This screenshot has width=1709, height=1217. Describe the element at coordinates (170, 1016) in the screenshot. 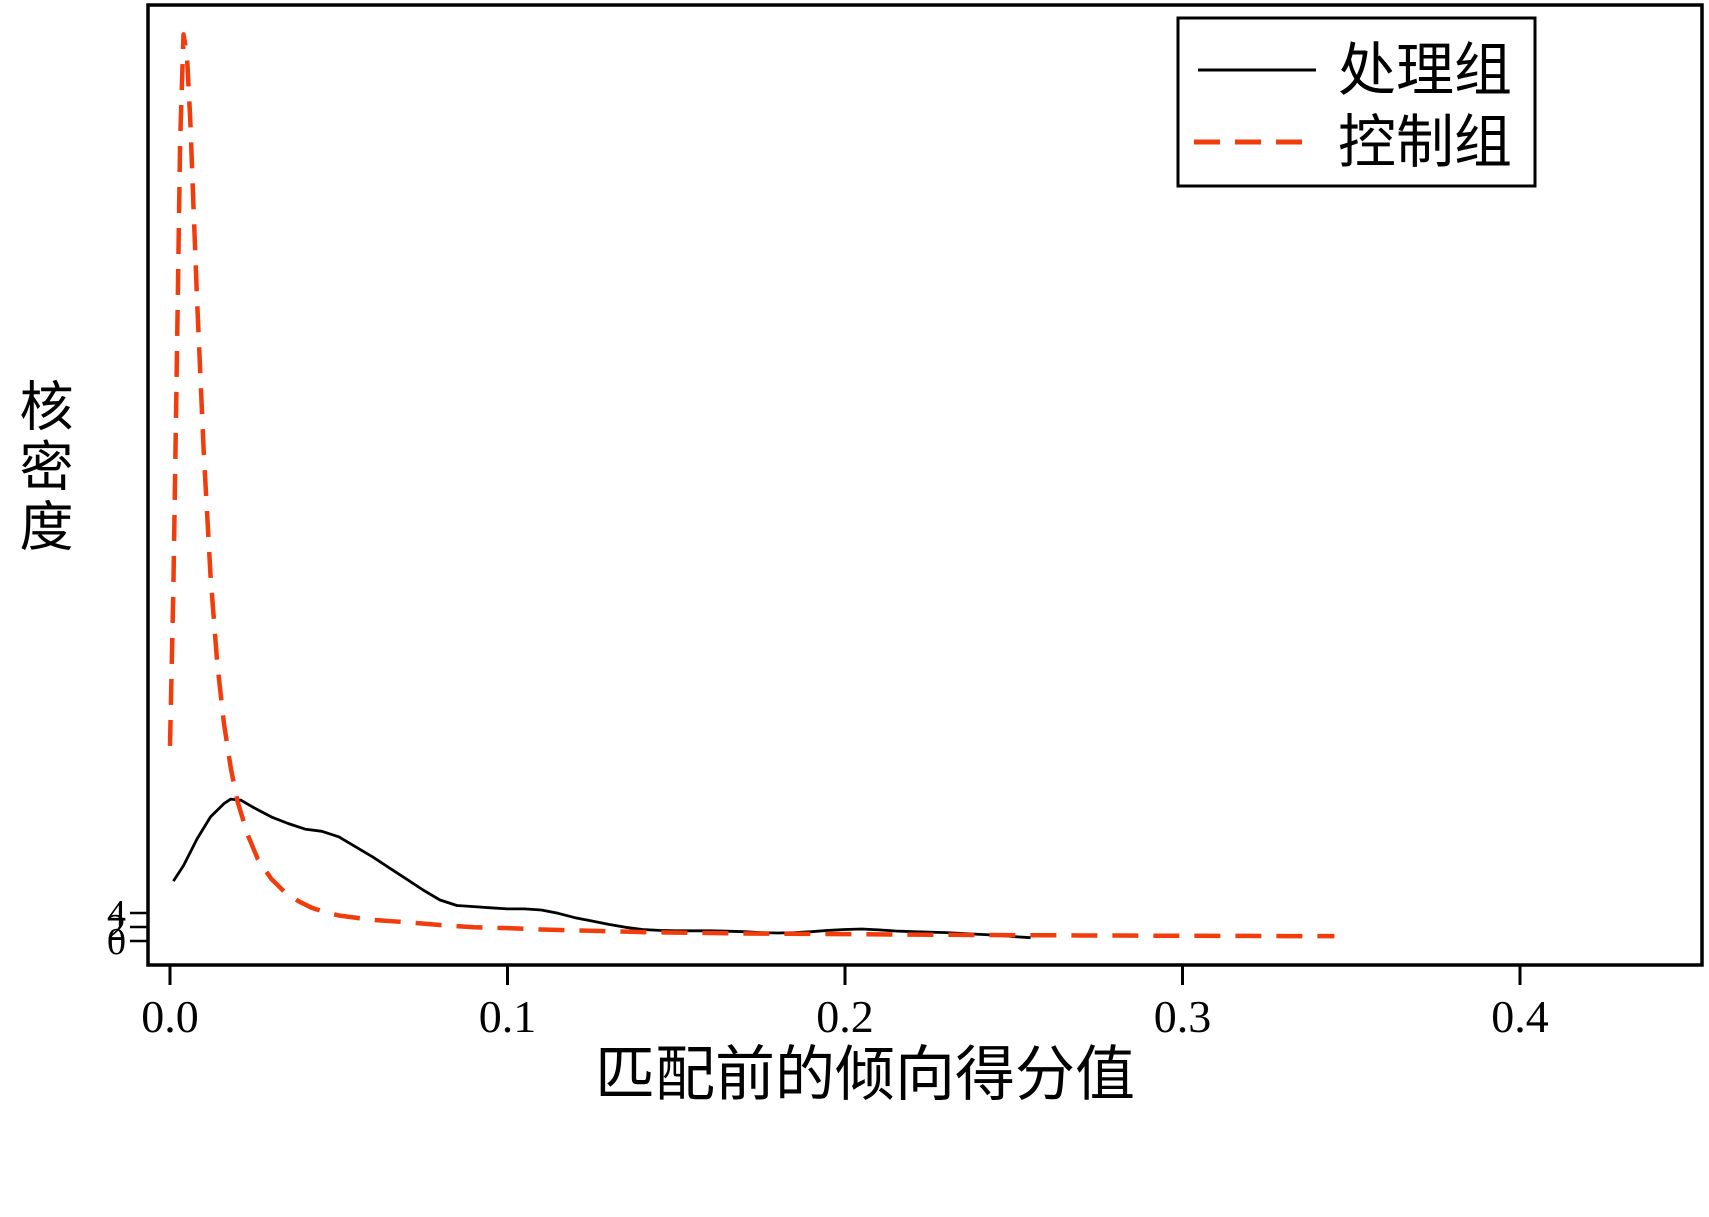

I see `x-tick-label: 0.0` at that location.